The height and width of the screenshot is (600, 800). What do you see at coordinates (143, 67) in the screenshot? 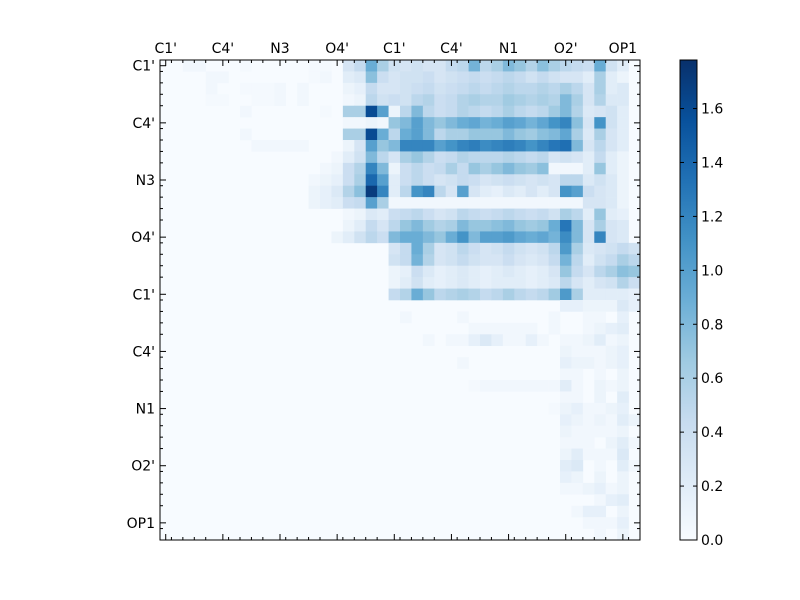
I see `y-tick-label: C1'` at bounding box center [143, 67].